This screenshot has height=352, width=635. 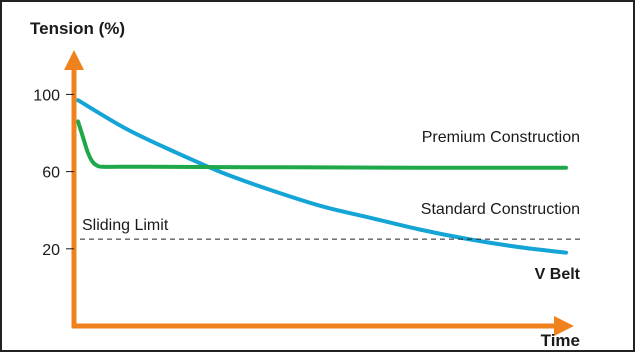 I want to click on sliding-limit-label: Sliding Limit, so click(x=125, y=225).